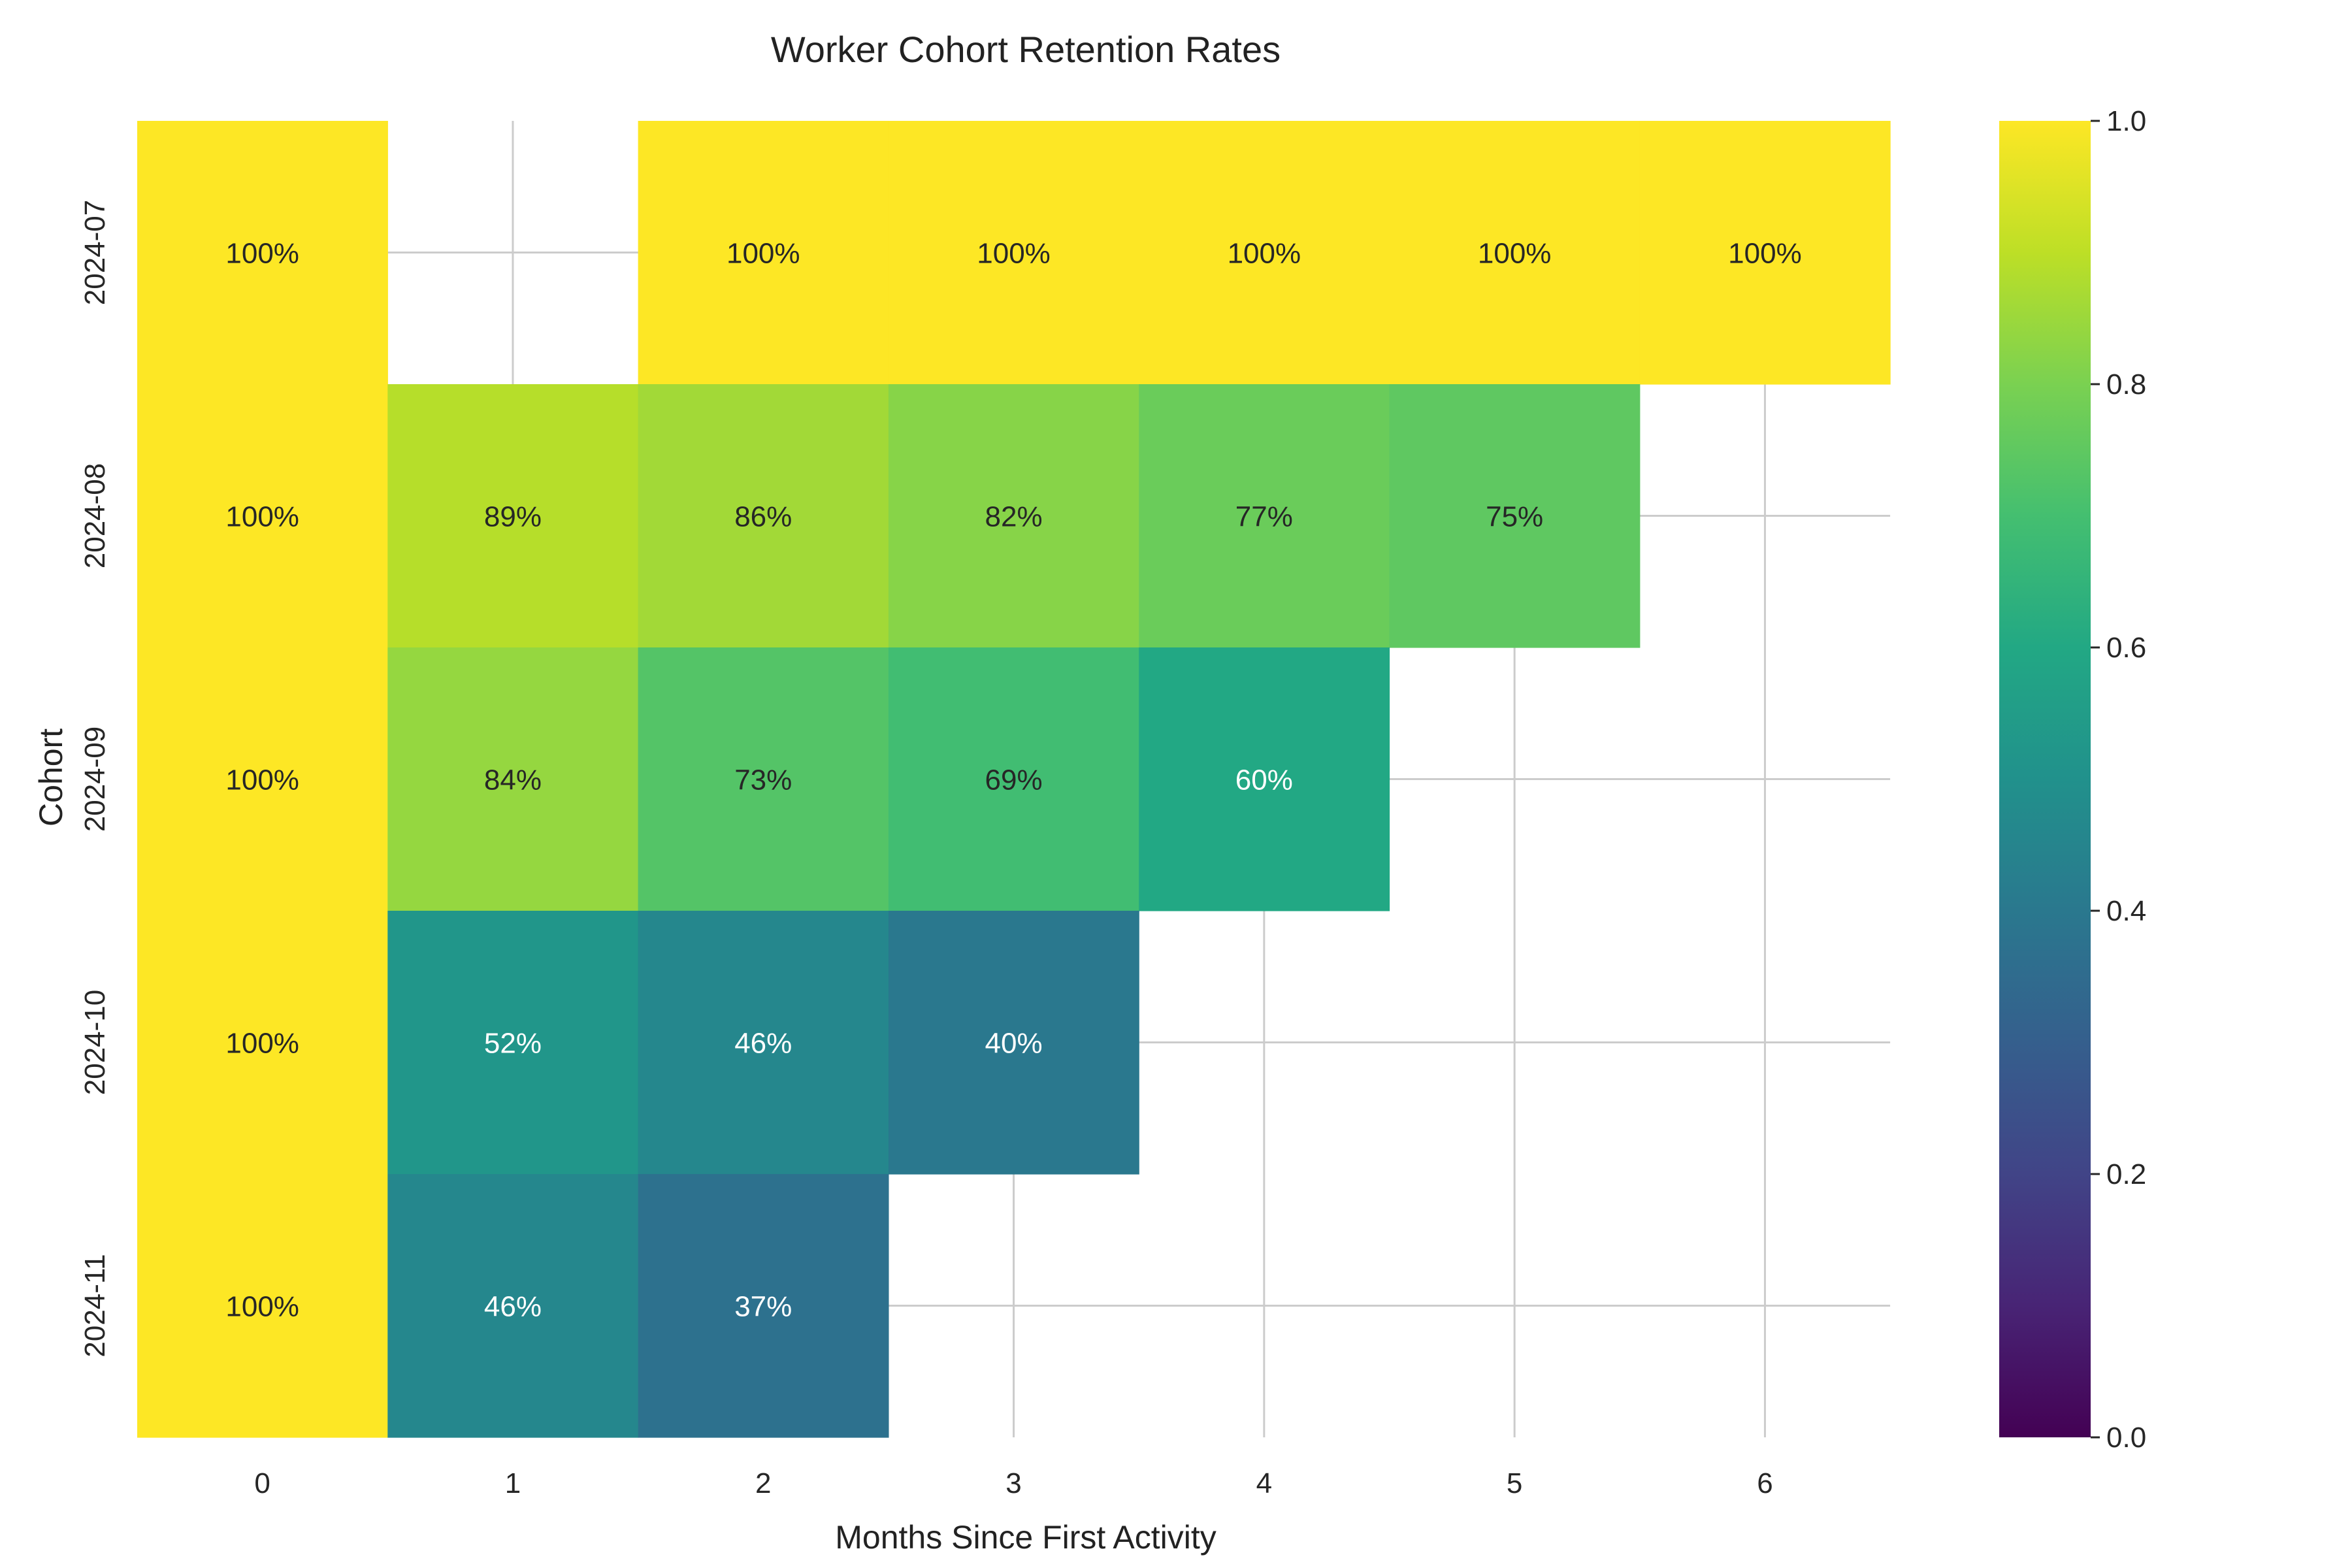 Image resolution: width=2352 pixels, height=1568 pixels. Describe the element at coordinates (1764, 1483) in the screenshot. I see `x-tick-label: 6` at that location.